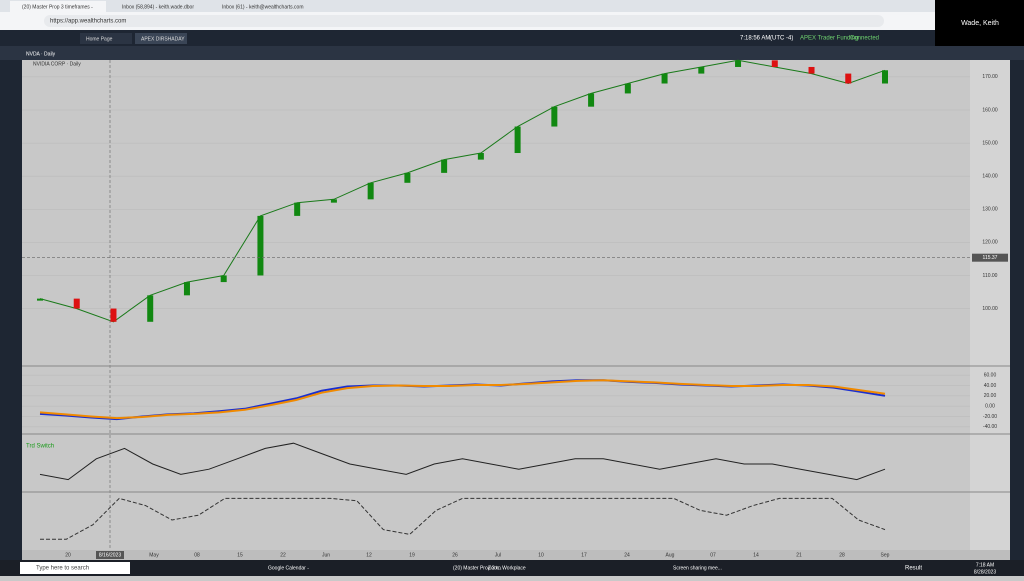  Describe the element at coordinates (755, 39) in the screenshot. I see `clock: 7:18:56 AM` at that location.